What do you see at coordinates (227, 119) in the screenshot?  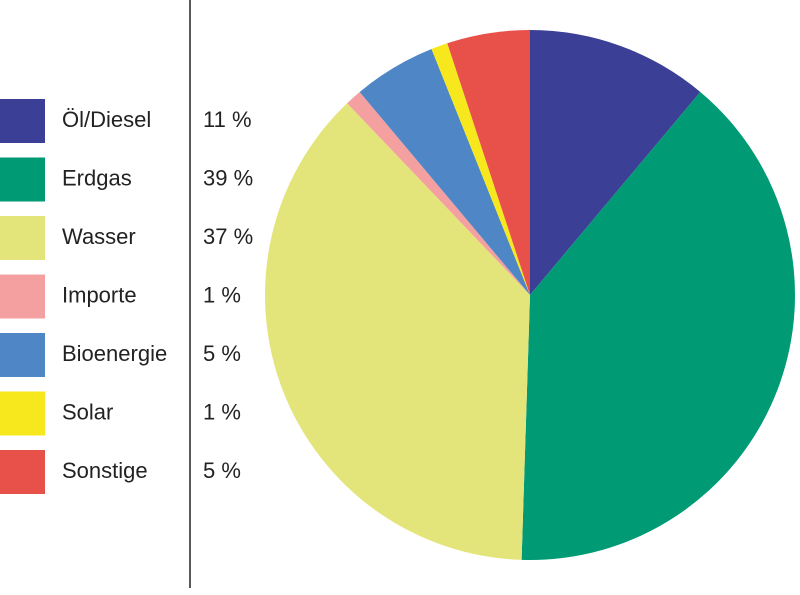 I see `value-label: 11 %` at bounding box center [227, 119].